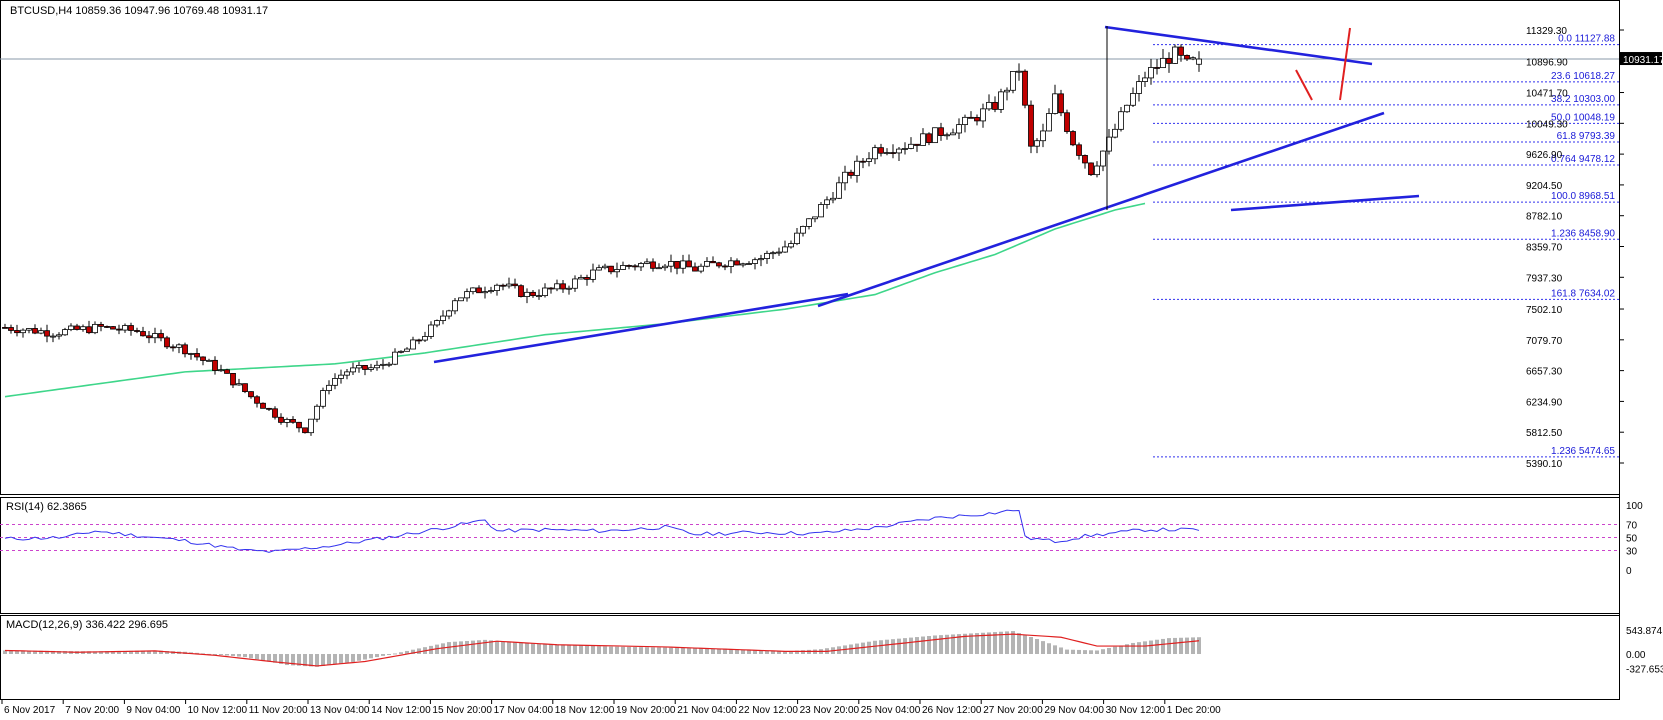  Describe the element at coordinates (768, 710) in the screenshot. I see `time-tick-label: 22 Nov 12:00` at that location.